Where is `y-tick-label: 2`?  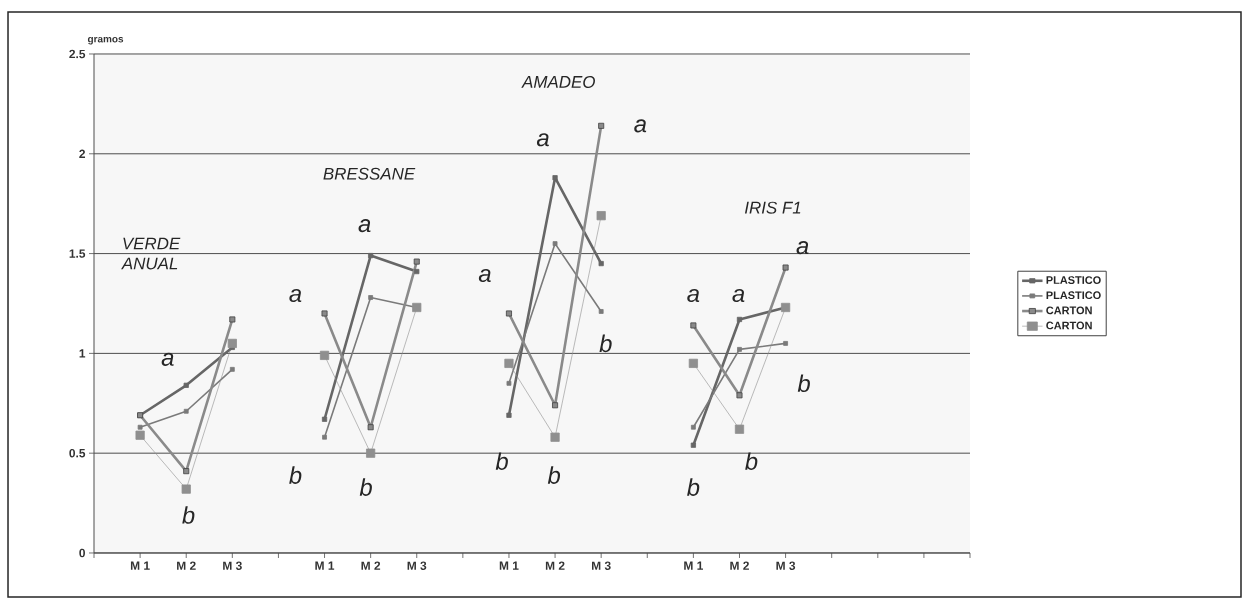
y-tick-label: 2 is located at coordinates (82, 153).